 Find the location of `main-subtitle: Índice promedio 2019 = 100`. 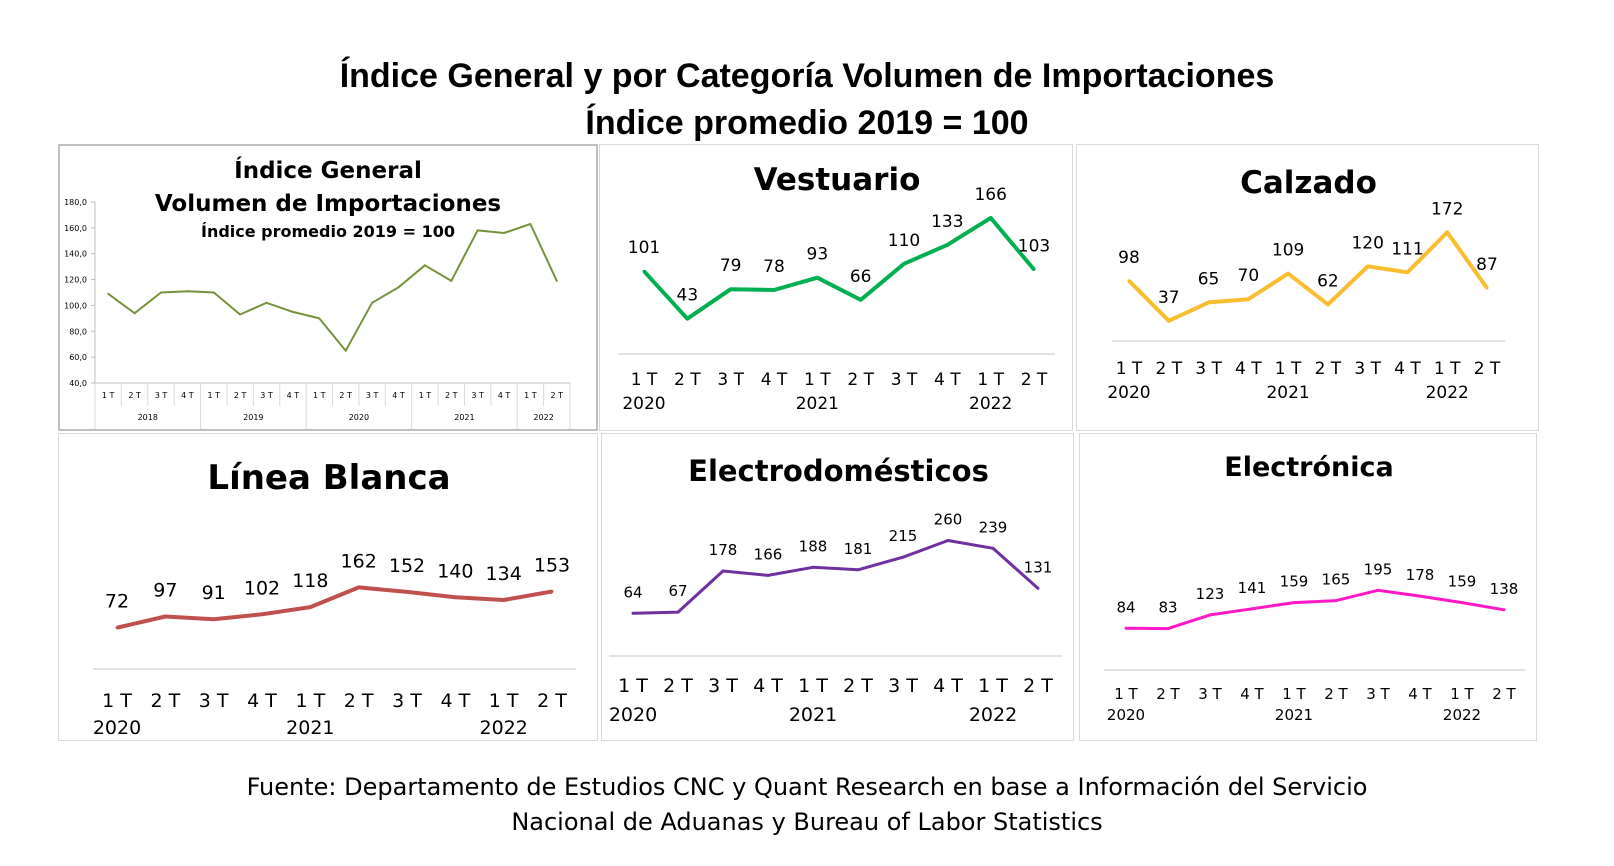

main-subtitle: Índice promedio 2019 = 100 is located at coordinates (807, 123).